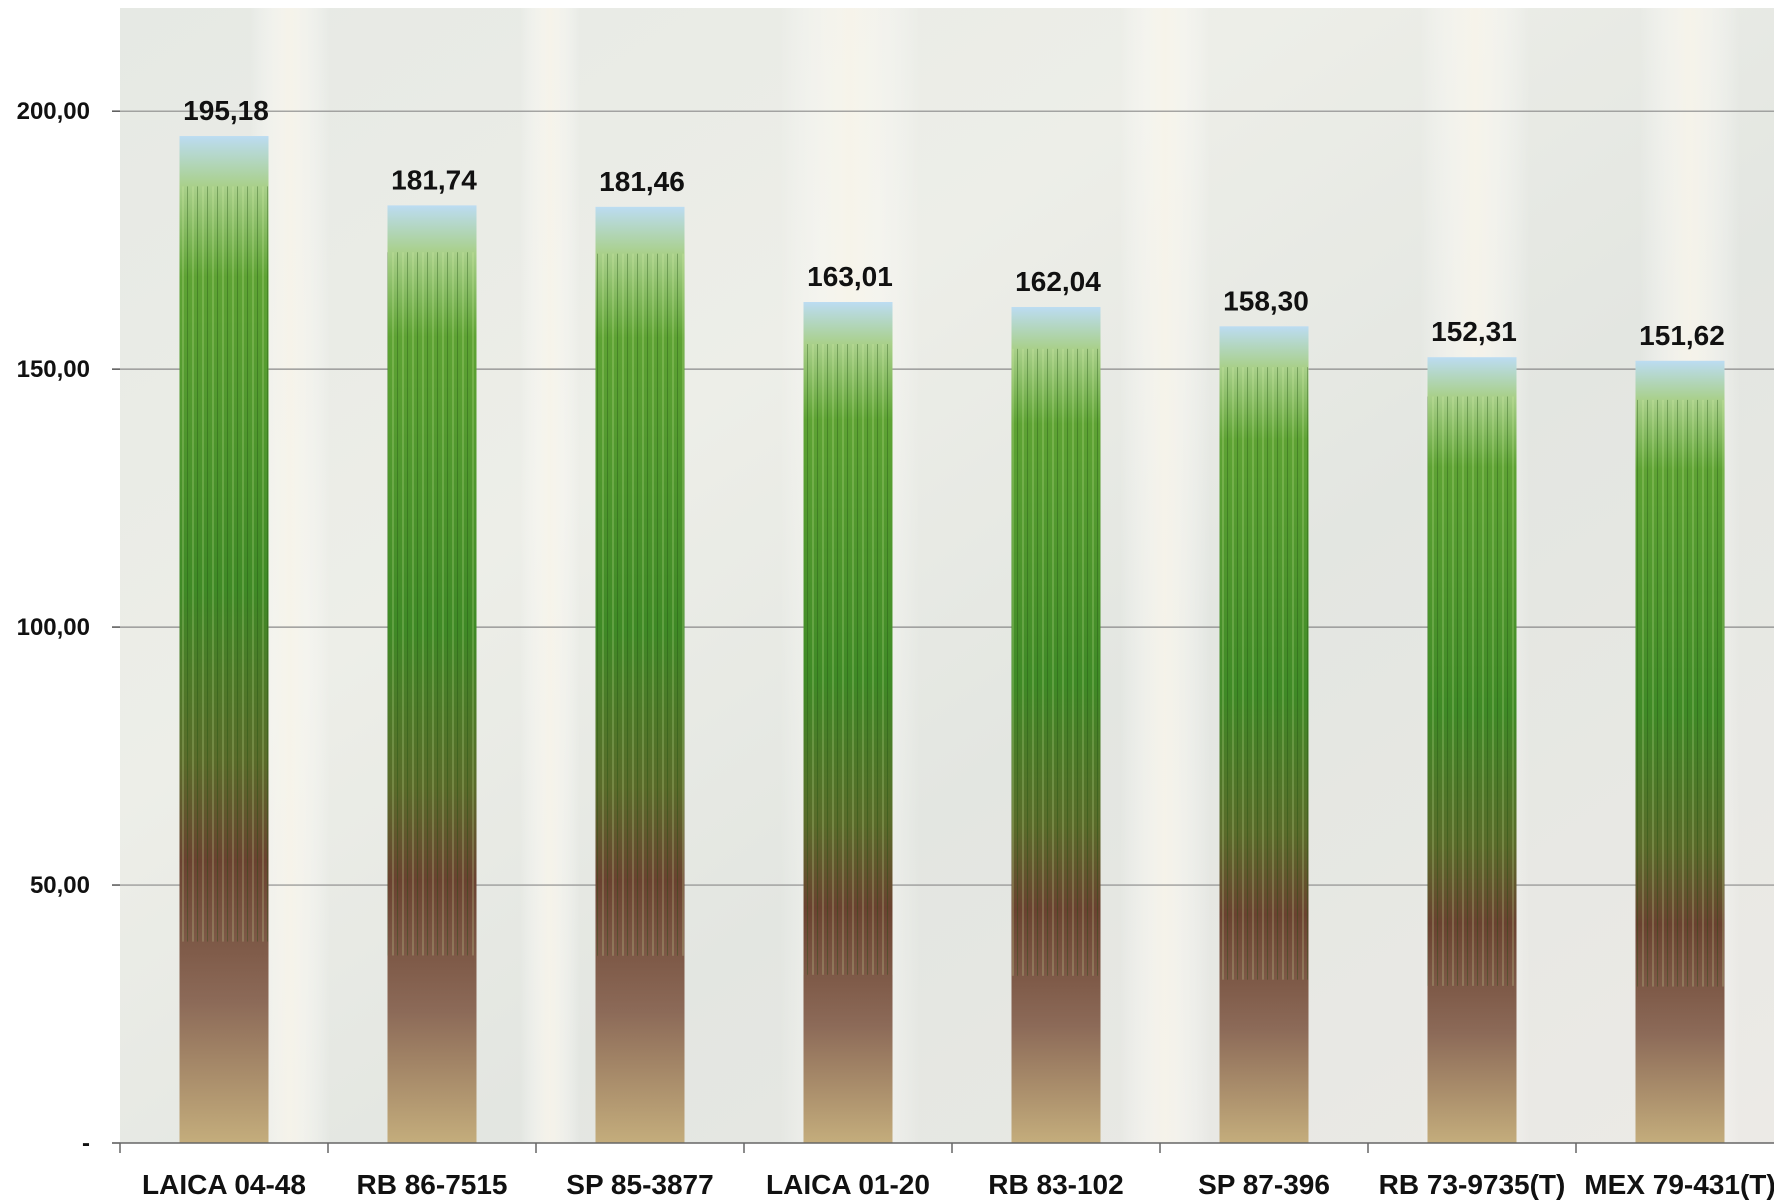 Image resolution: width=1774 pixels, height=1200 pixels. I want to click on x-category-label: SP 85-3877, so click(639, 1184).